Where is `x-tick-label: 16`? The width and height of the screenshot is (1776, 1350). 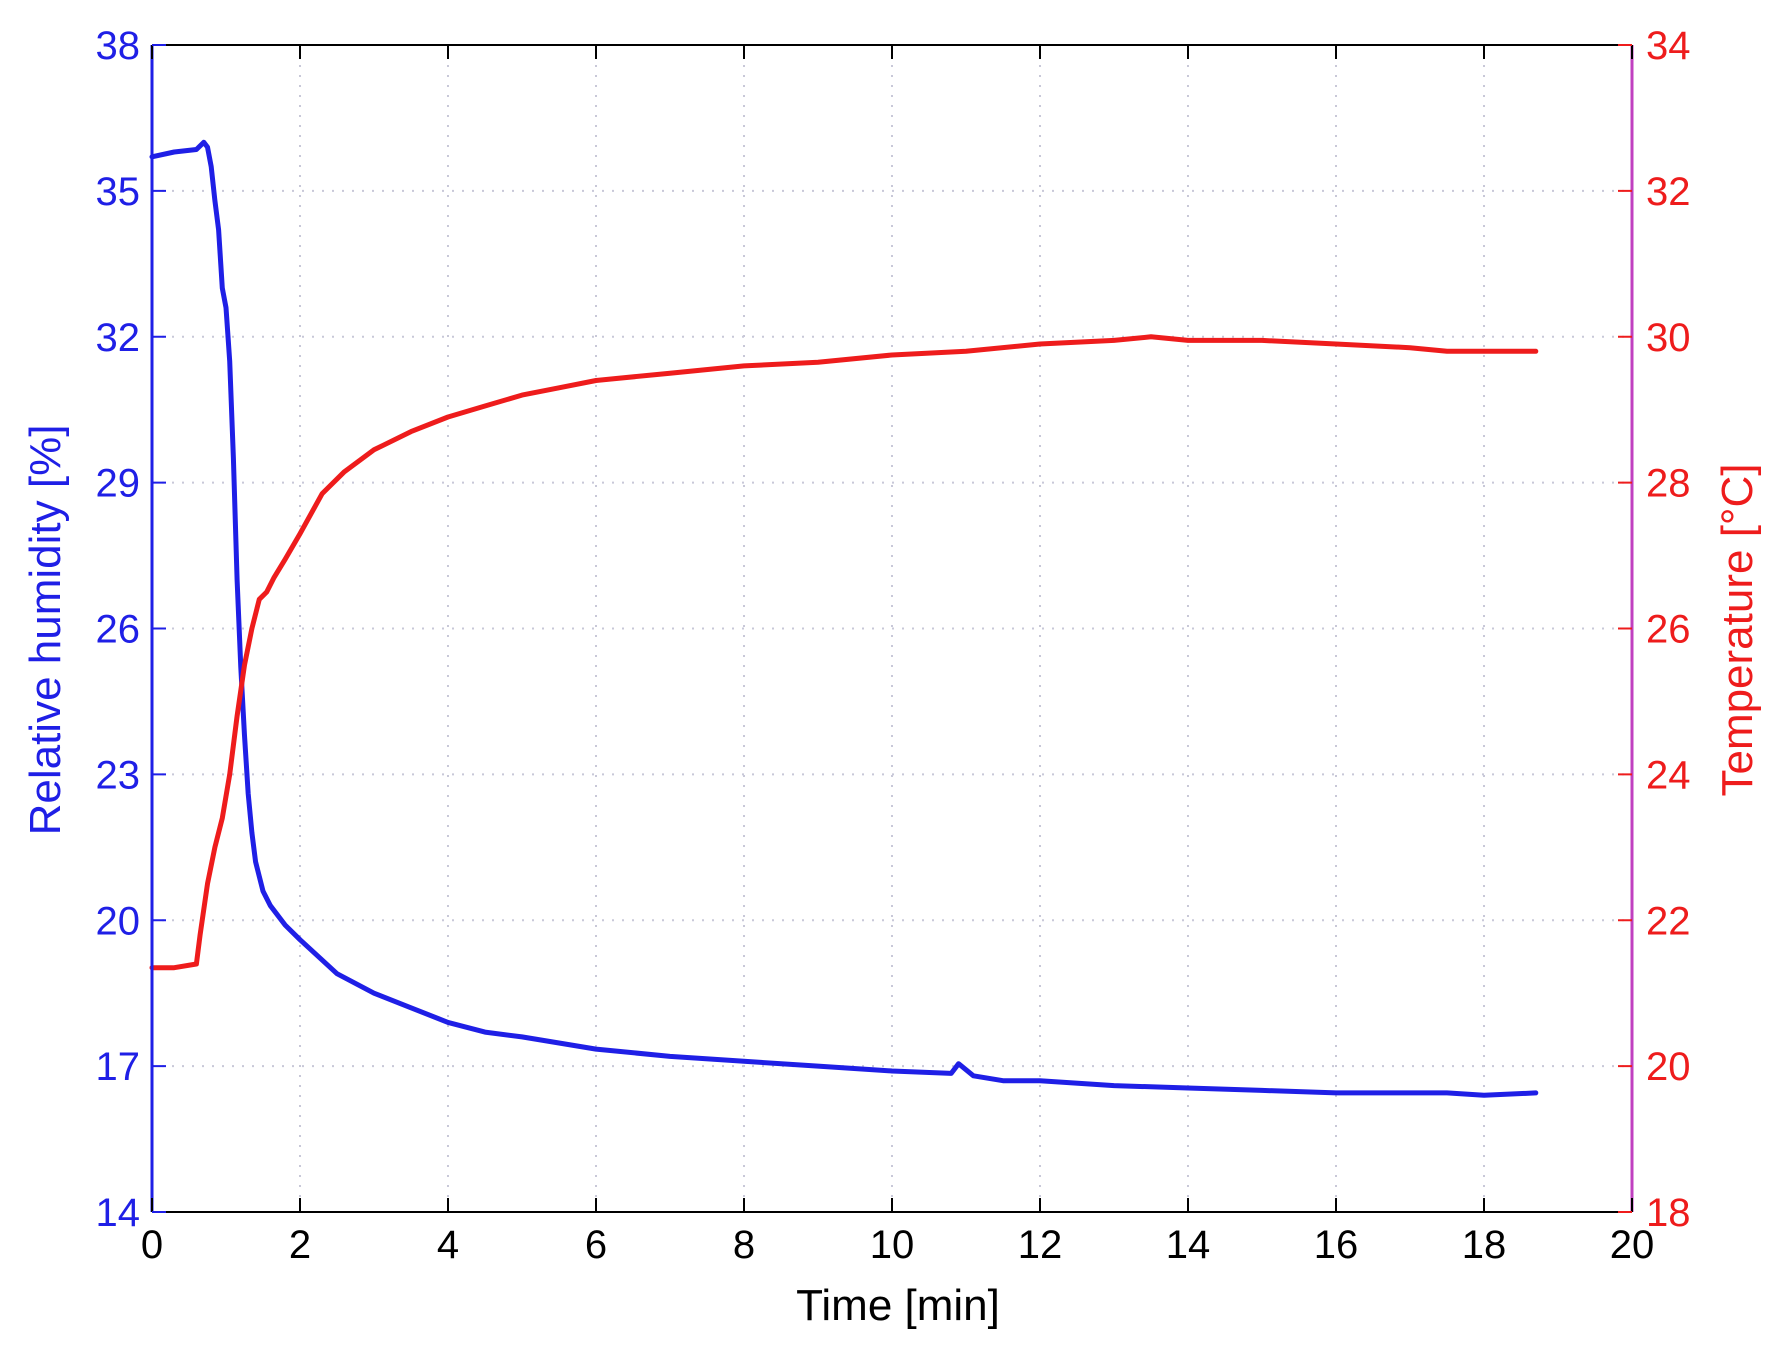 x-tick-label: 16 is located at coordinates (1336, 1245).